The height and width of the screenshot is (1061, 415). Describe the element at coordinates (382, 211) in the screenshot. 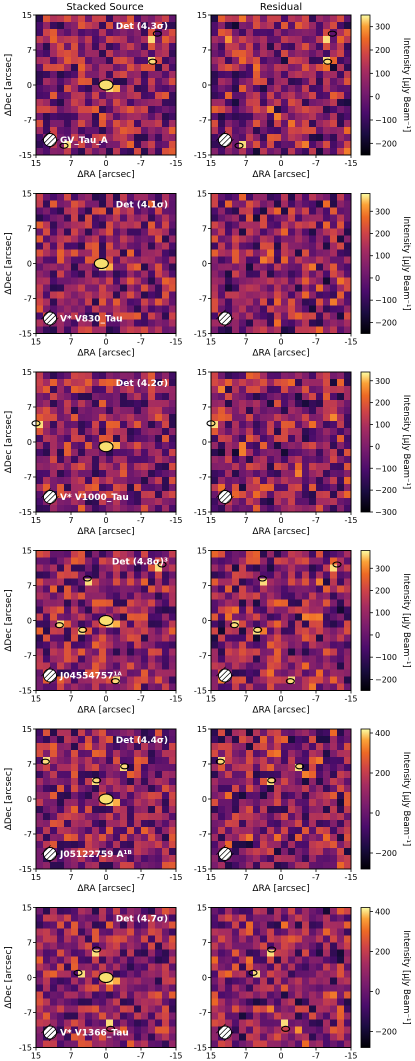

I see `colorbar-tick-label: 300` at that location.